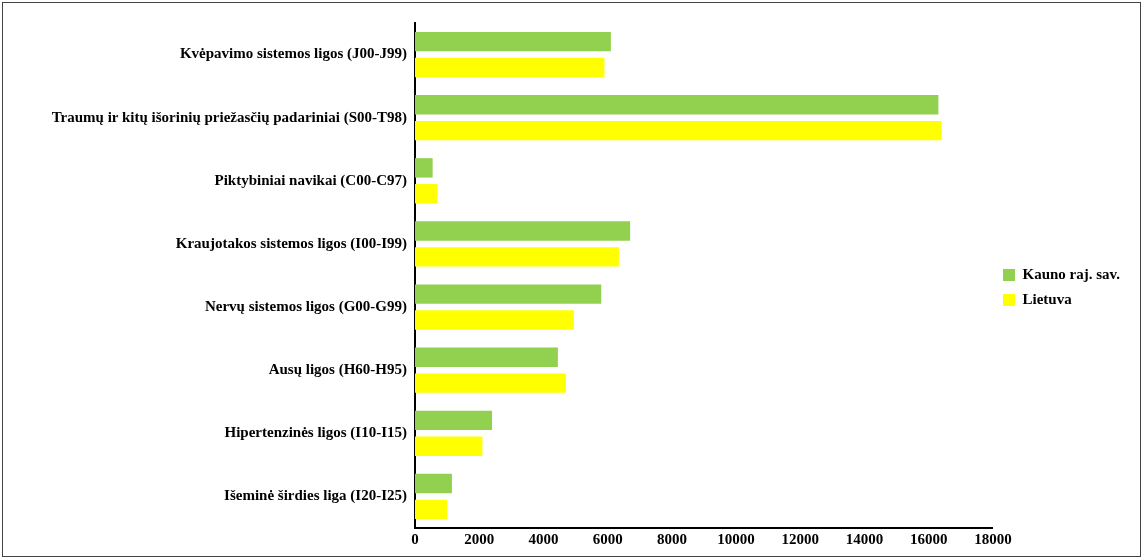  I want to click on x-tick-label: 18000, so click(993, 538).